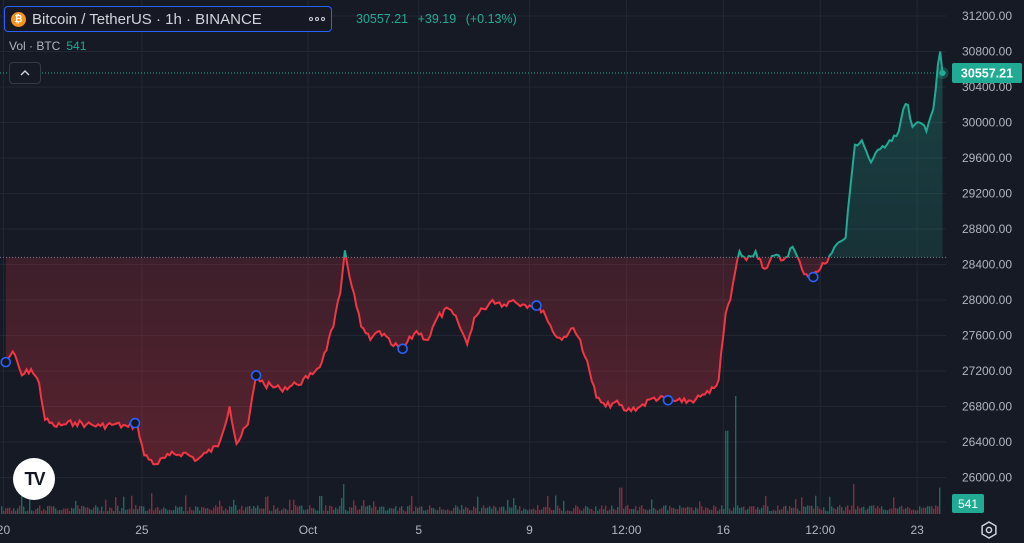 The image size is (1024, 543). What do you see at coordinates (317, 19) in the screenshot?
I see `more-options-icon` at bounding box center [317, 19].